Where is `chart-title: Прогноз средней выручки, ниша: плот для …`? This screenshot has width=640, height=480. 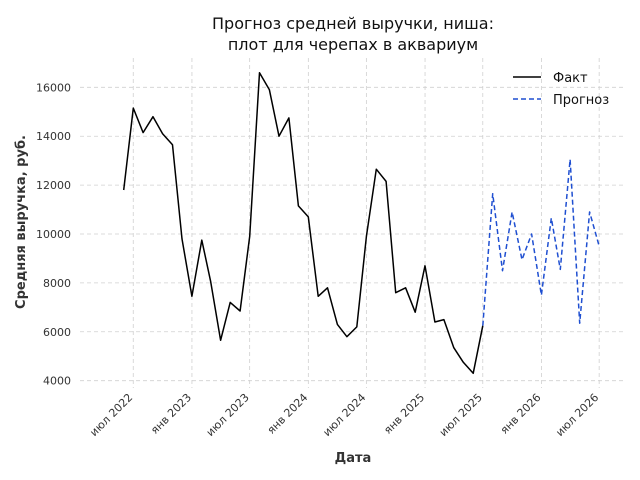 chart-title: Прогноз средней выручки, ниша: плот для … is located at coordinates (353, 34).